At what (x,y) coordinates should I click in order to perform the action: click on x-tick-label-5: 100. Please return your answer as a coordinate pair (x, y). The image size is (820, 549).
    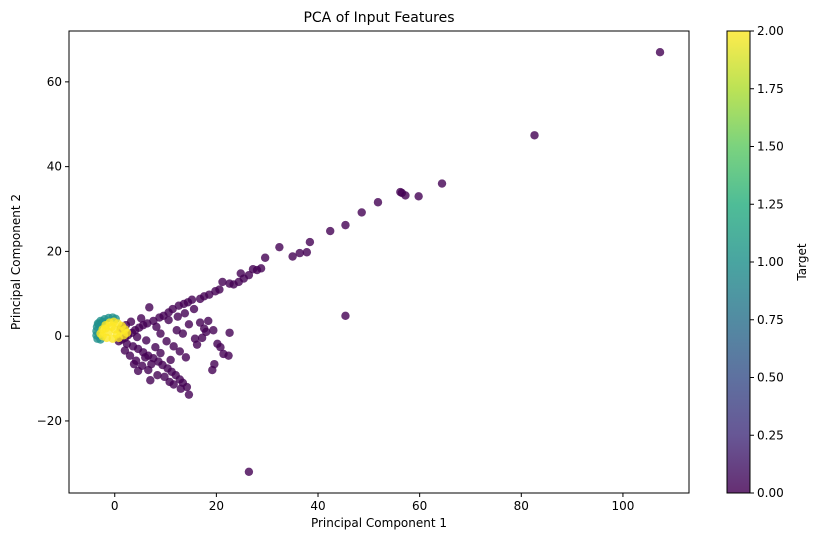
    Looking at the image, I should click on (622, 506).